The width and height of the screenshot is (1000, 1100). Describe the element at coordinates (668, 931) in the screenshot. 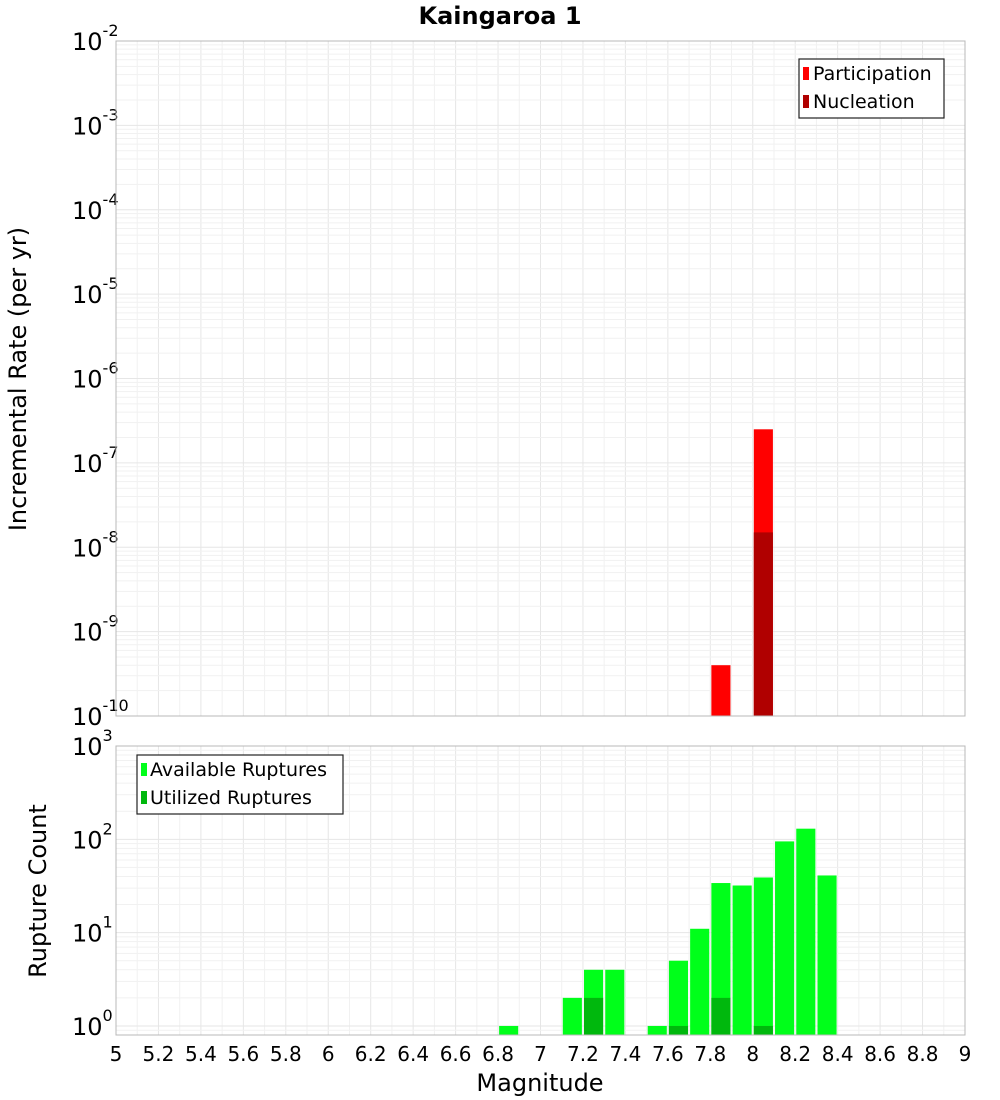

I see `count-bars` at that location.